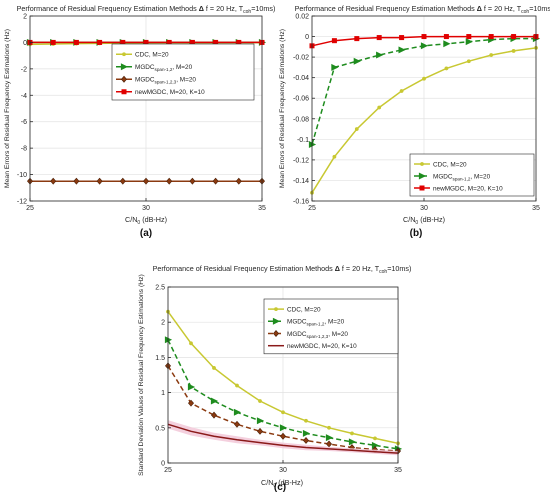 Image resolution: width=550 pixels, height=499 pixels. Describe the element at coordinates (160, 428) in the screenshot. I see `y-tick-label: 0.5` at that location.